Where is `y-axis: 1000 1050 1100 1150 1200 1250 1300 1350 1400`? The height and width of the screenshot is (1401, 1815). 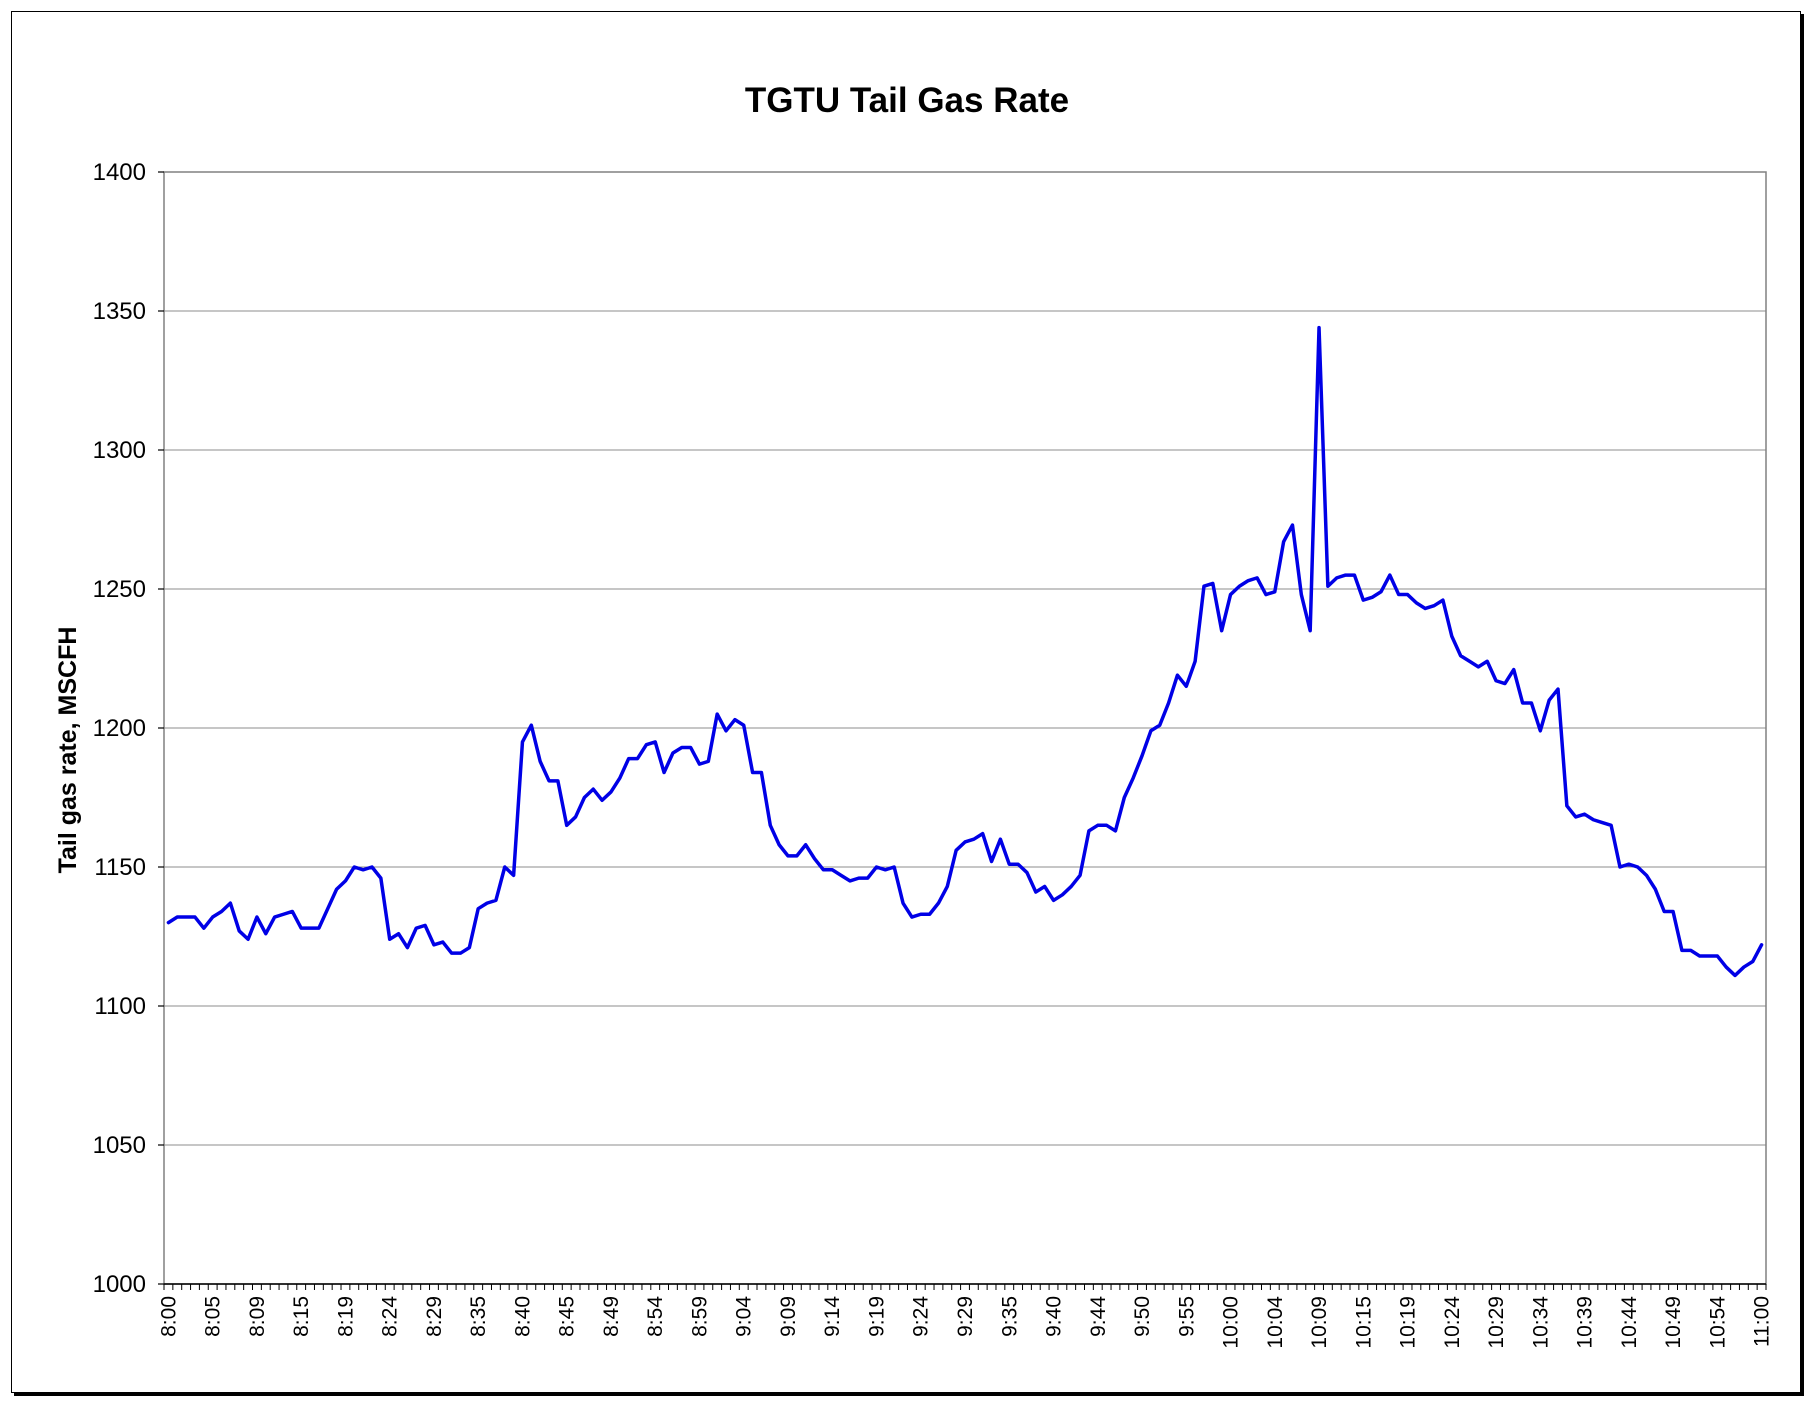
y-axis: 1000 1050 1100 1150 1200 1250 1300 1350 1400 is located at coordinates (128, 728).